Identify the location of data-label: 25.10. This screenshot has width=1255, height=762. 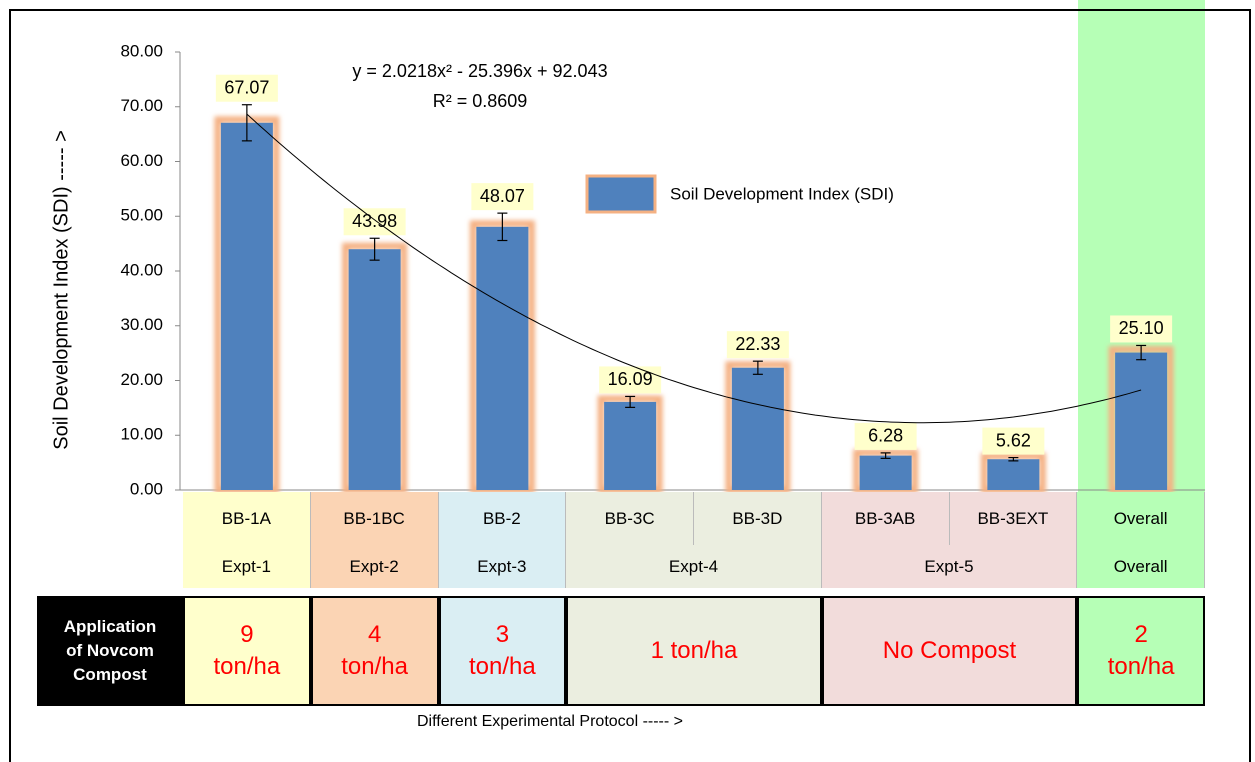
(1141, 328).